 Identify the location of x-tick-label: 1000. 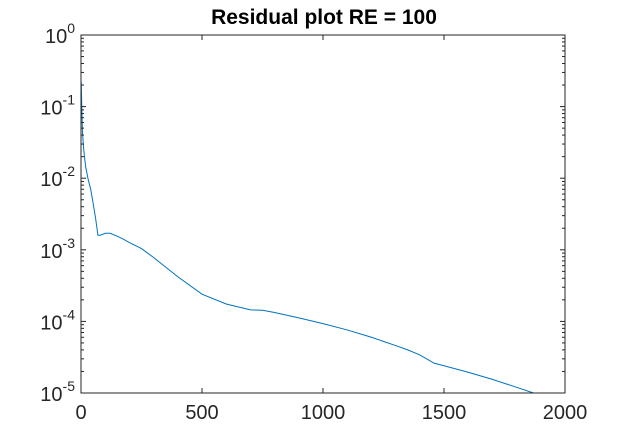
(323, 413).